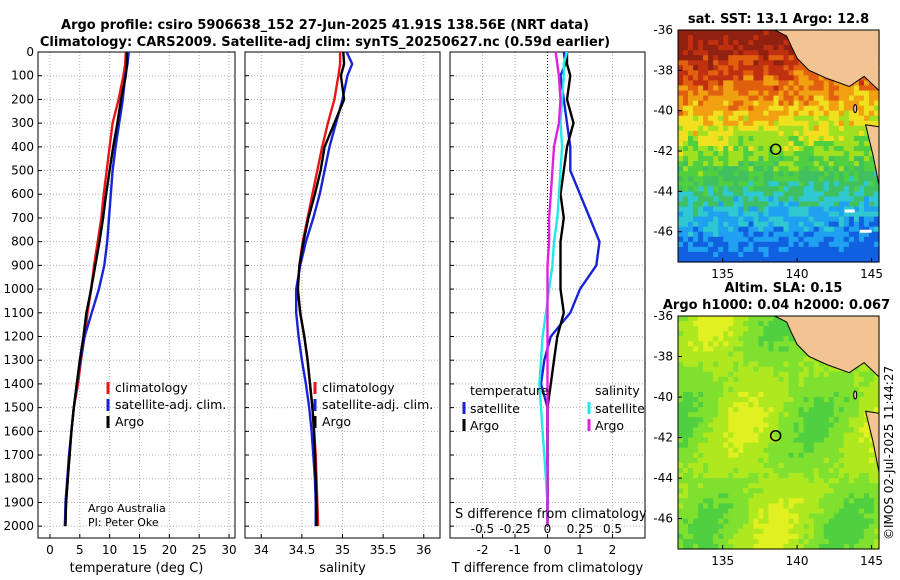 The image size is (900, 580). I want to click on y-tick-label-4: 400, so click(22, 147).